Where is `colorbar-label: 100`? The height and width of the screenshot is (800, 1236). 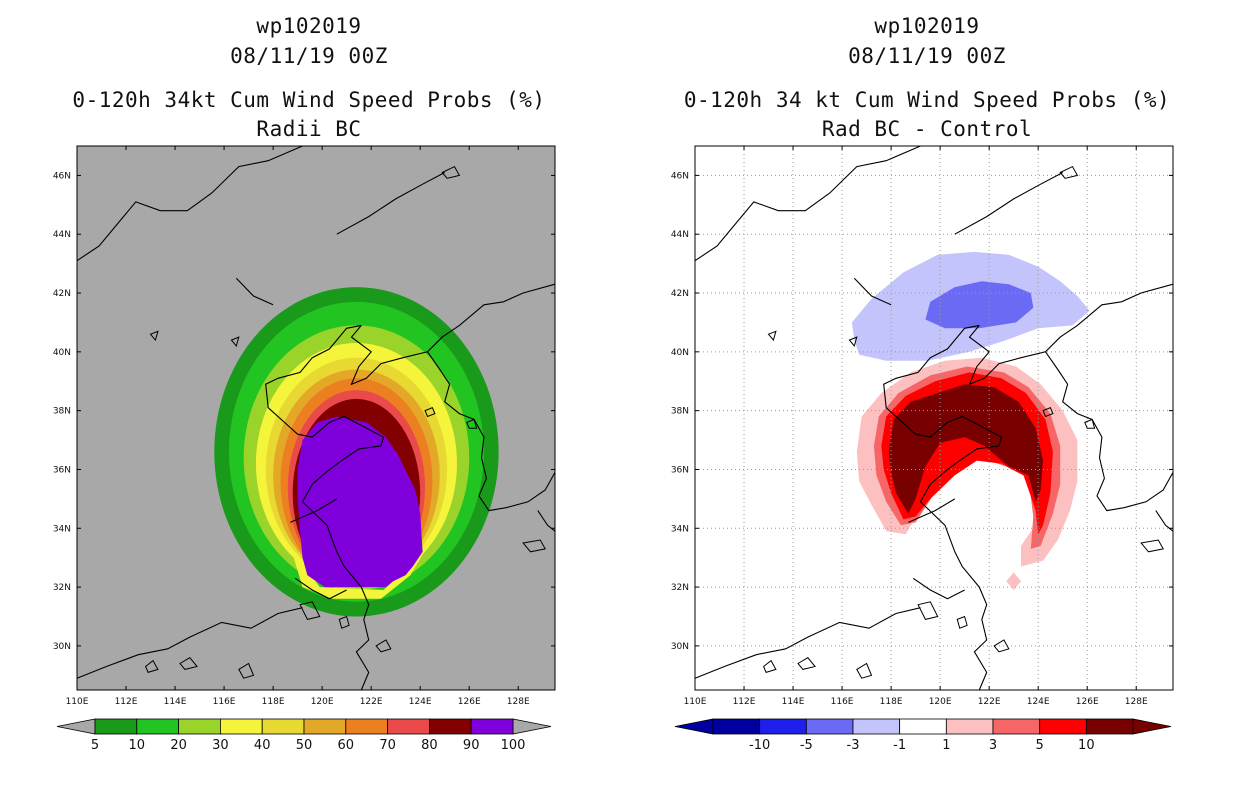
colorbar-label: 100 is located at coordinates (513, 745).